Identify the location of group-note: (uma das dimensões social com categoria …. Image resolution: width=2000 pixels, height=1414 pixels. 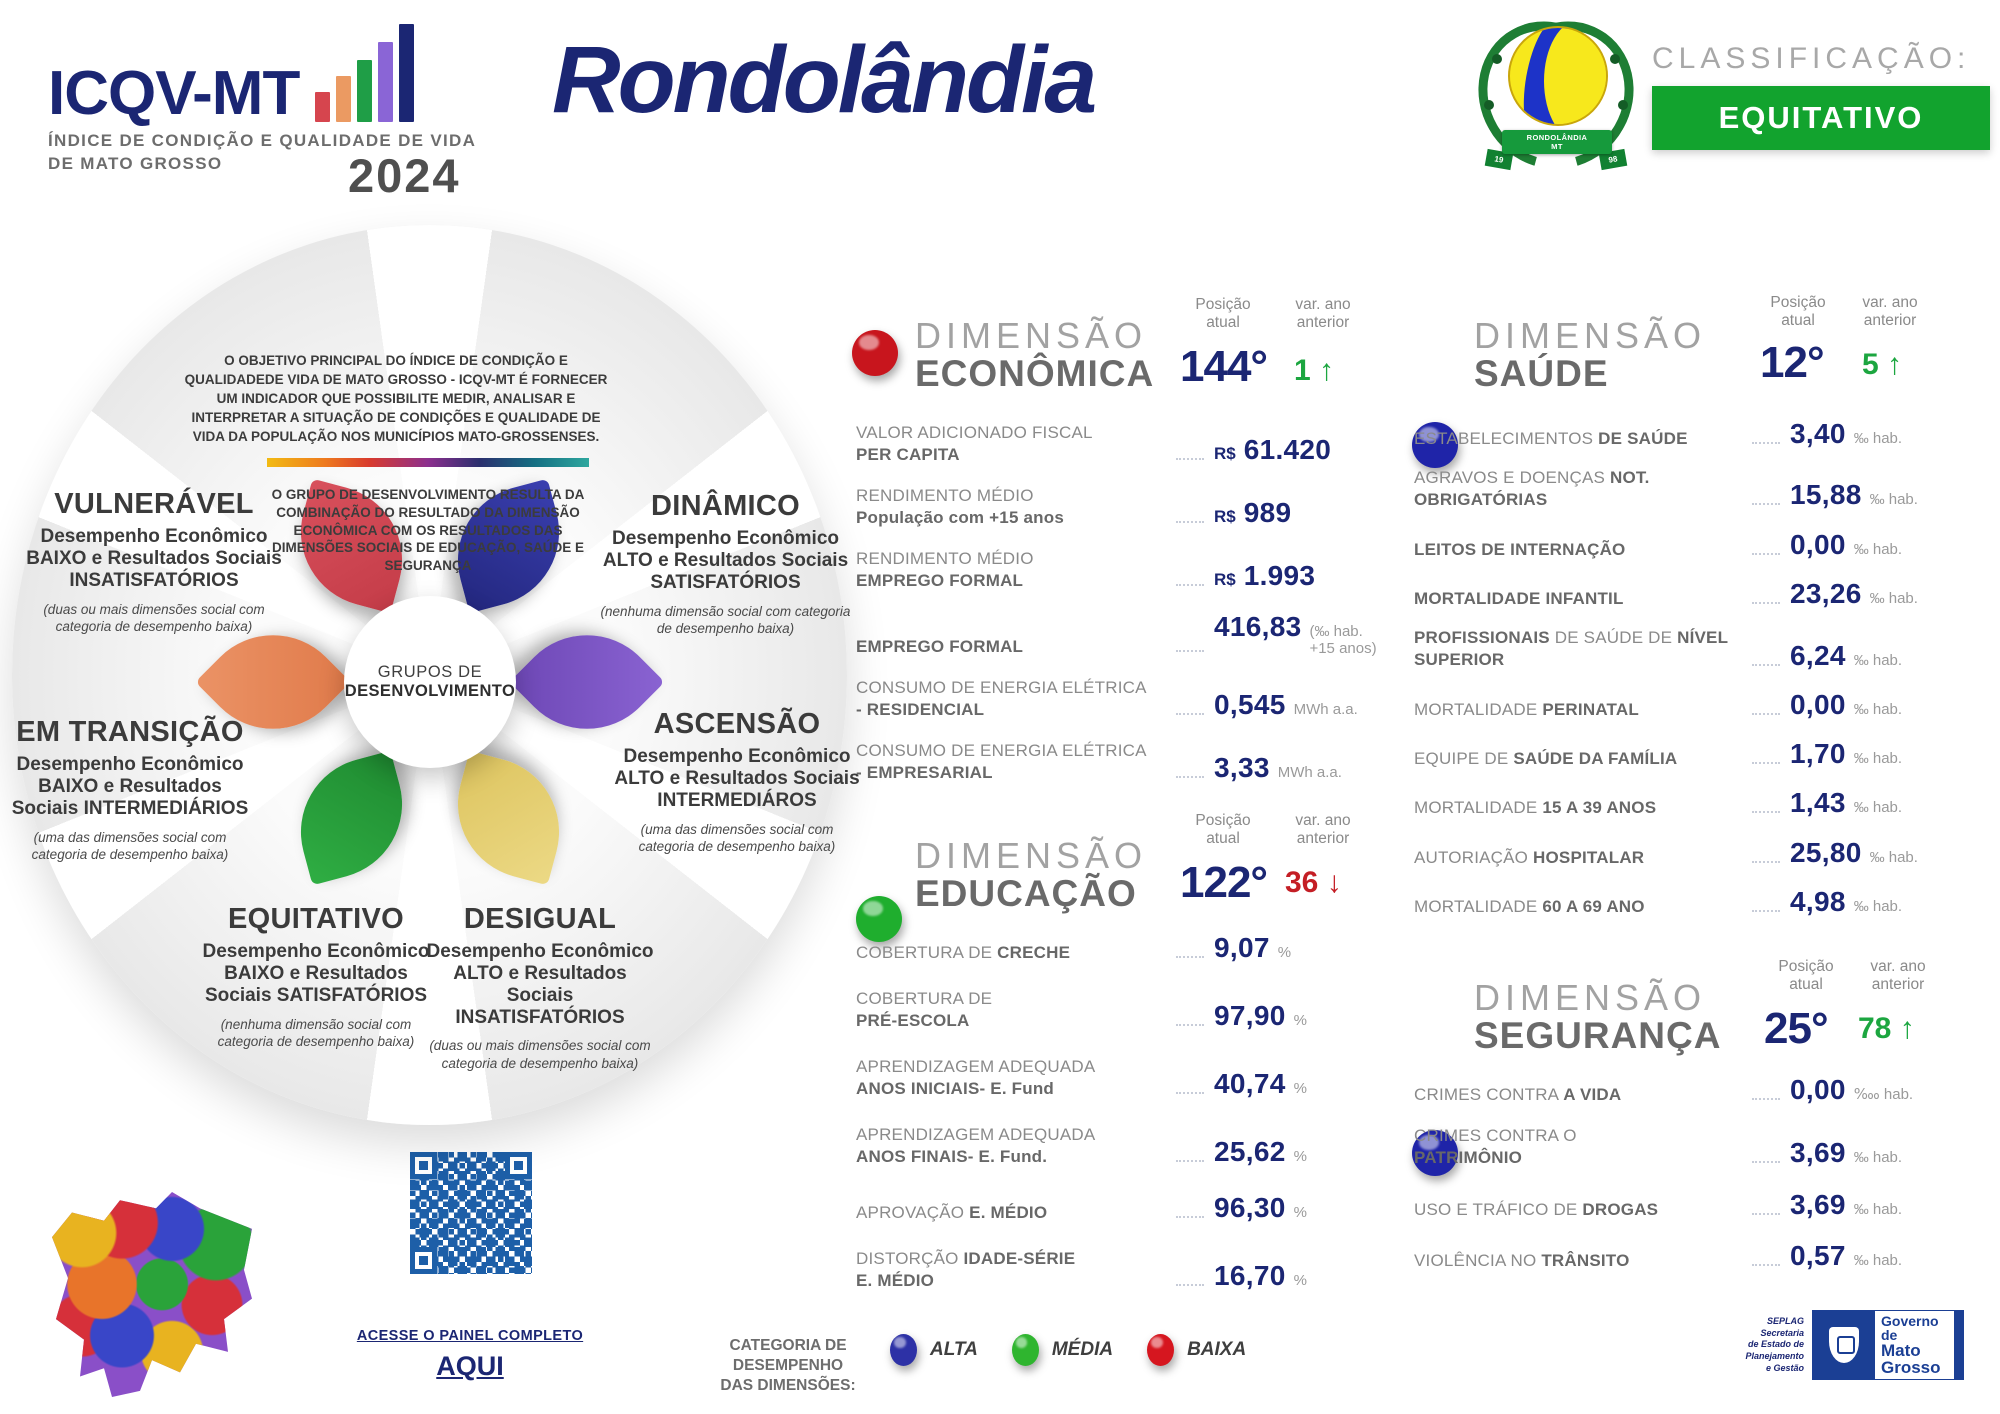
(130, 845).